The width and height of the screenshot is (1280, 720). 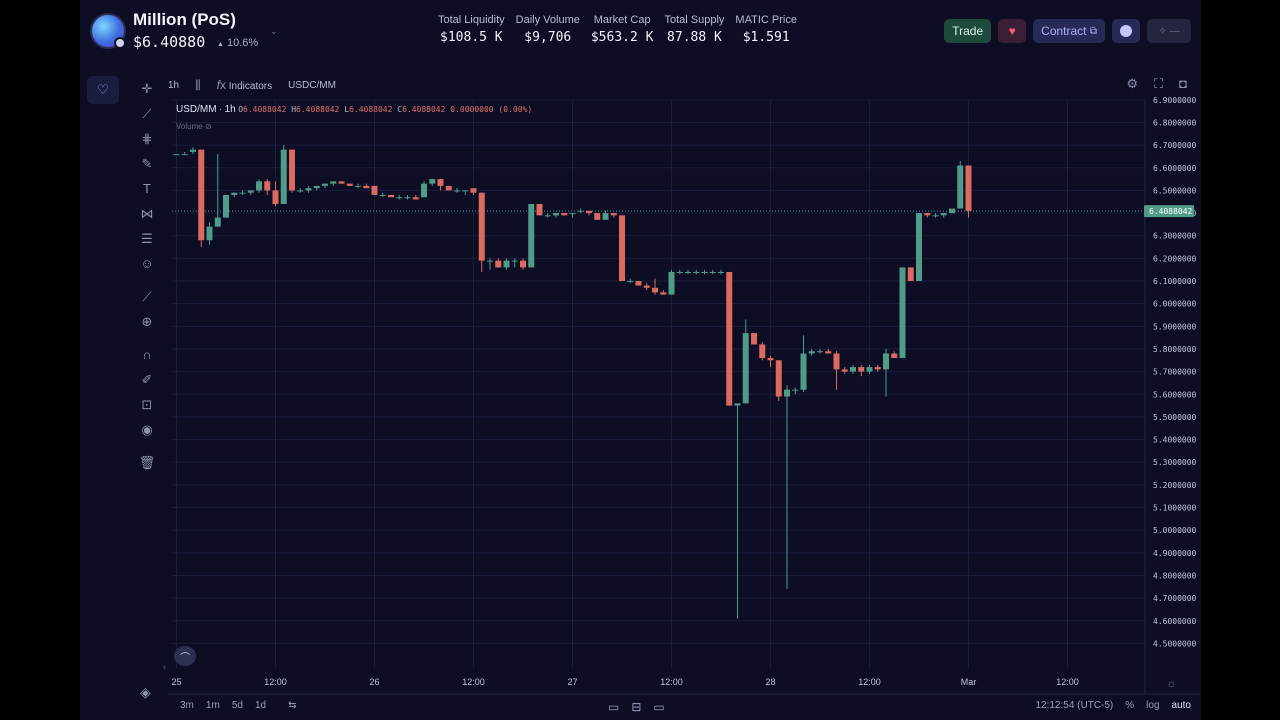 What do you see at coordinates (694, 20) in the screenshot?
I see `stat-label: Total Supply` at bounding box center [694, 20].